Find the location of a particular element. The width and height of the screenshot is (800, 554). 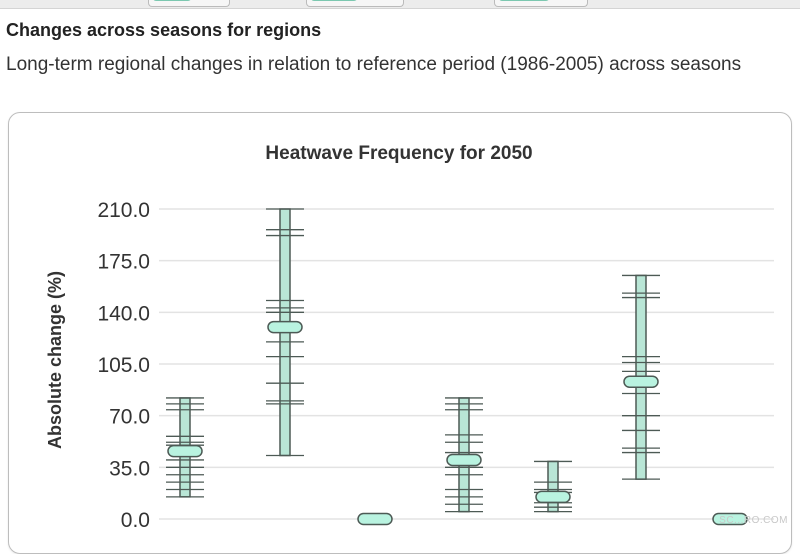

y-axis-label: Absolute change (%) is located at coordinates (55, 360).